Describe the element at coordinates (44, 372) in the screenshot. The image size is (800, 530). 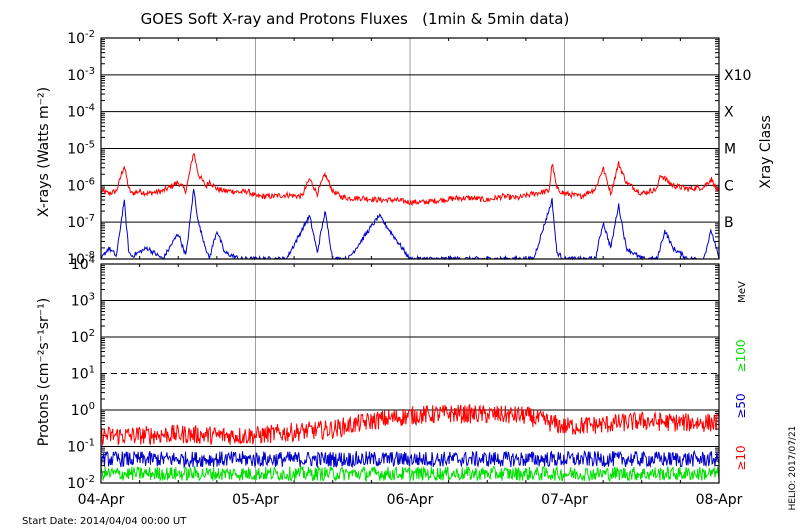
I see `proton-axis-label: Protons (cm⁻²s⁻¹sr⁻¹)` at that location.